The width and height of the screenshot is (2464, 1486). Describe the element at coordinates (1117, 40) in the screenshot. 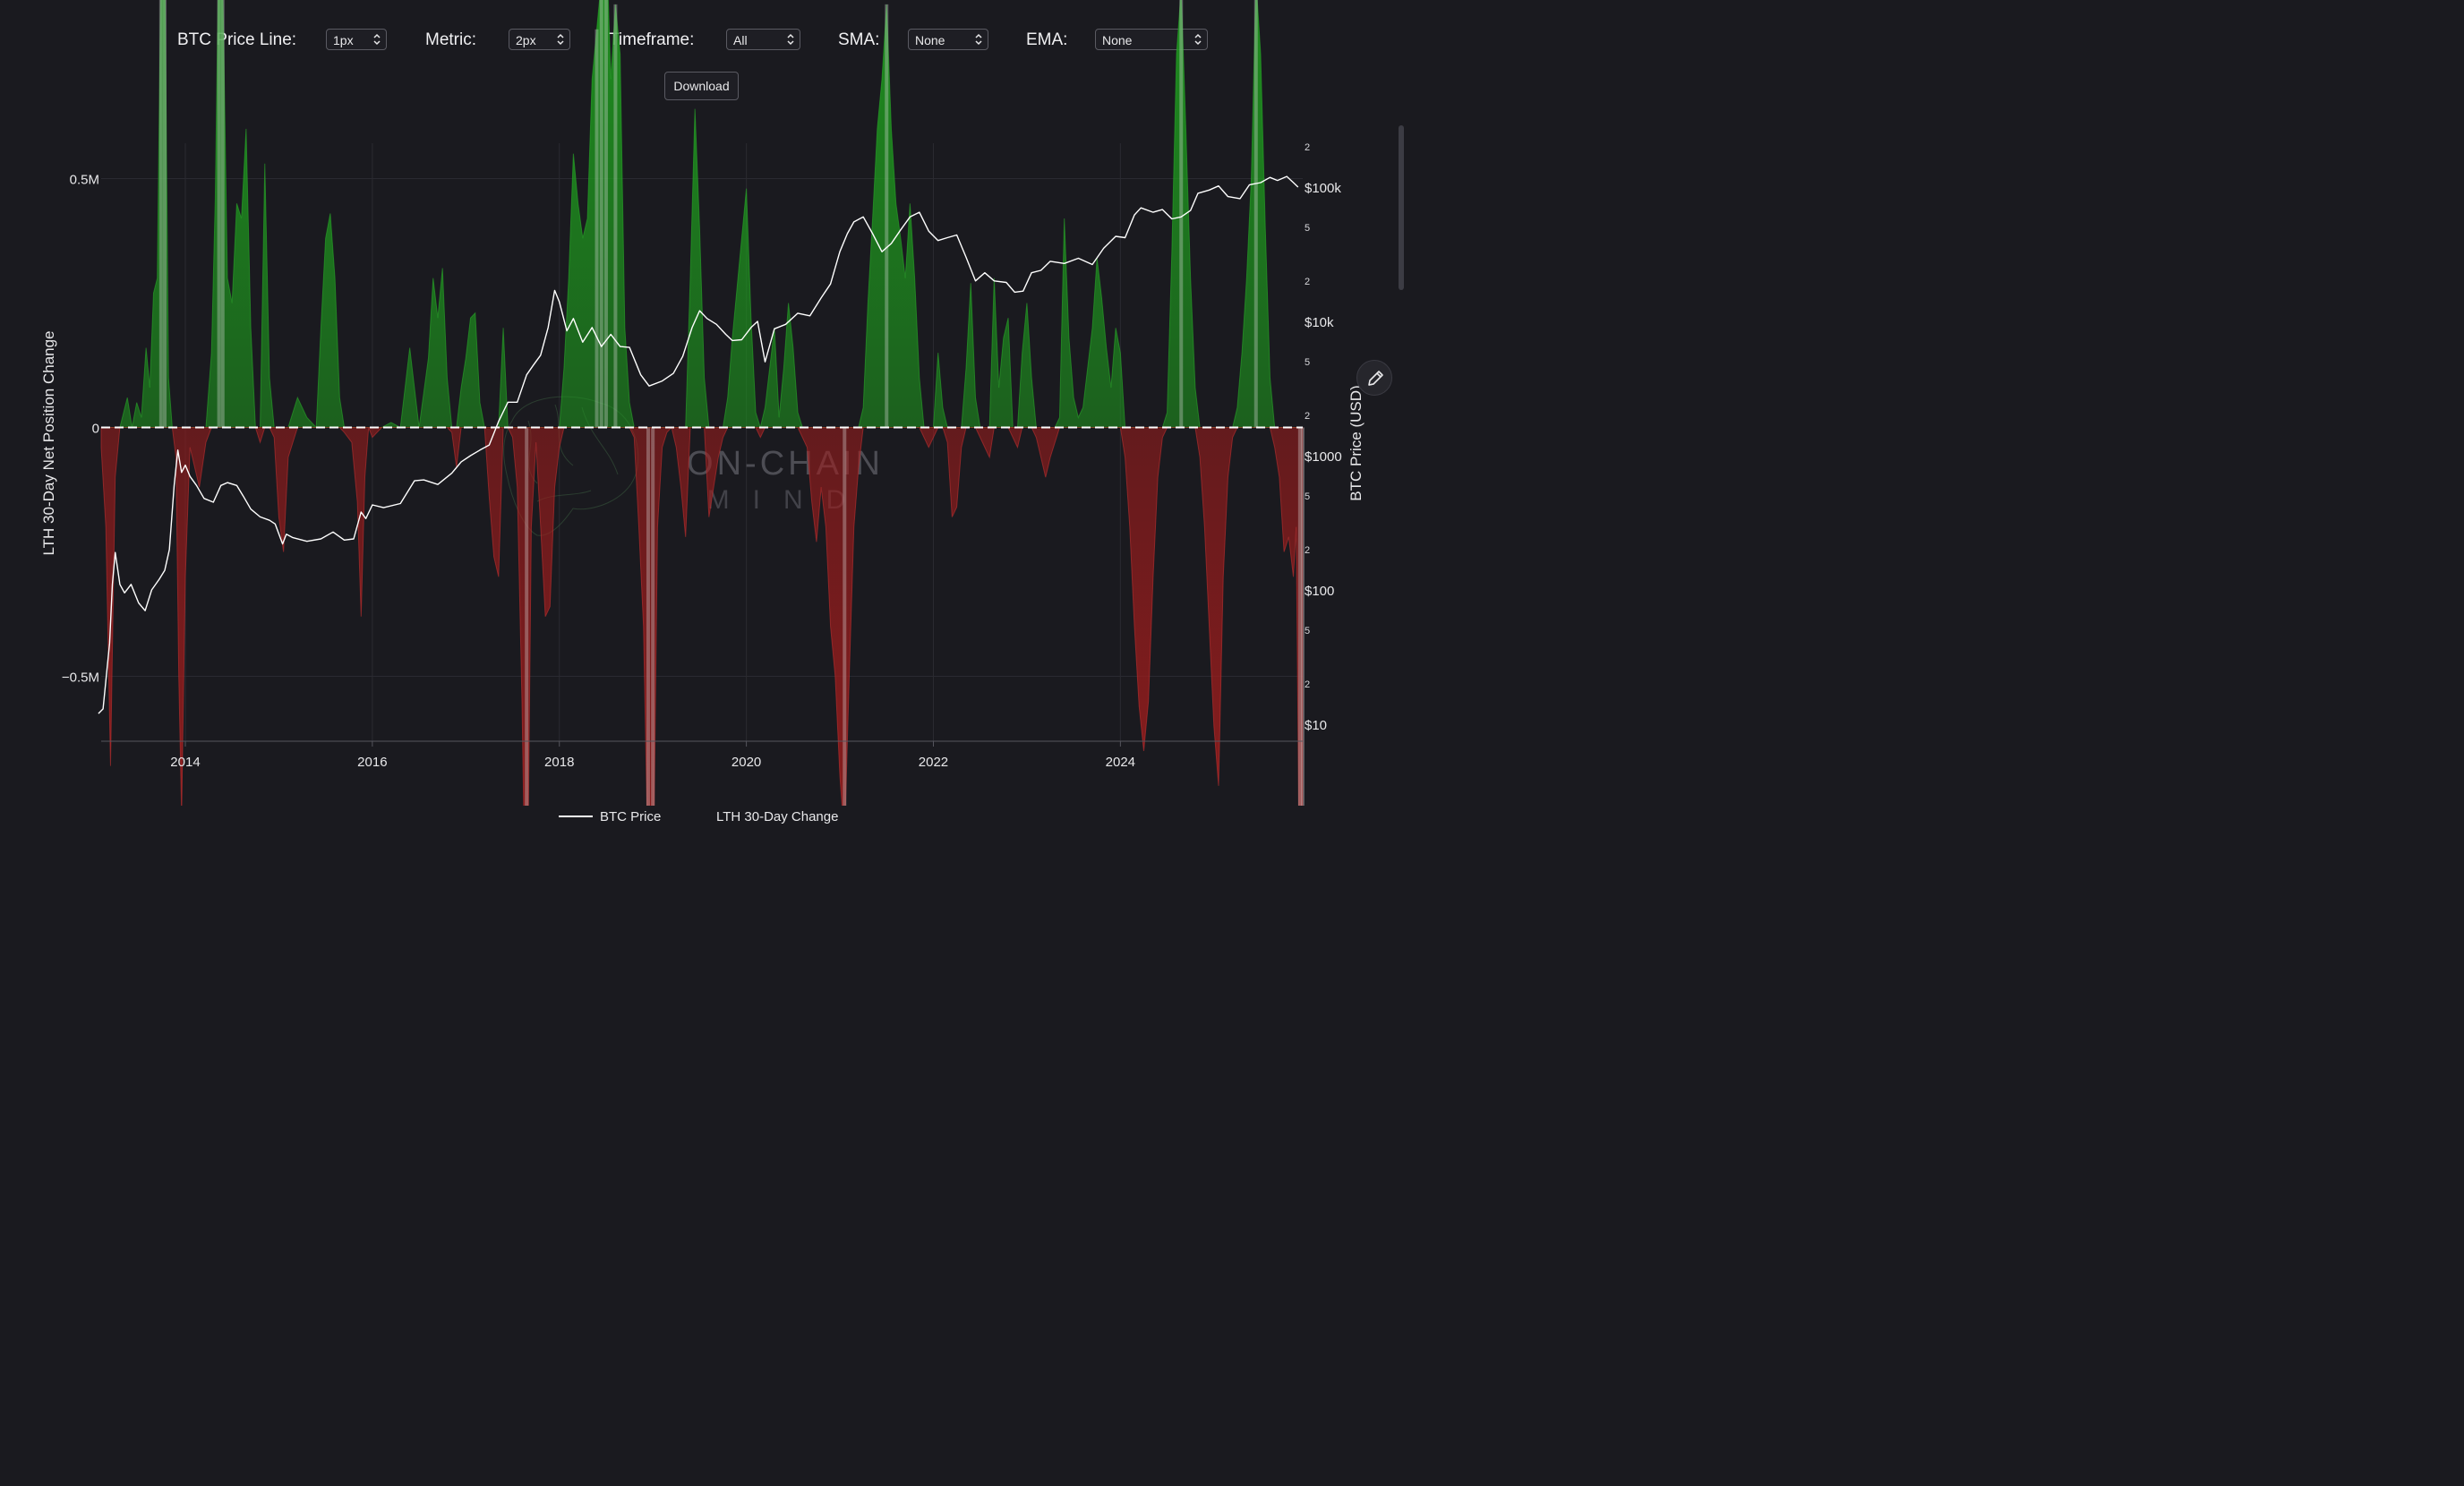

I see `ema-value: None` at that location.